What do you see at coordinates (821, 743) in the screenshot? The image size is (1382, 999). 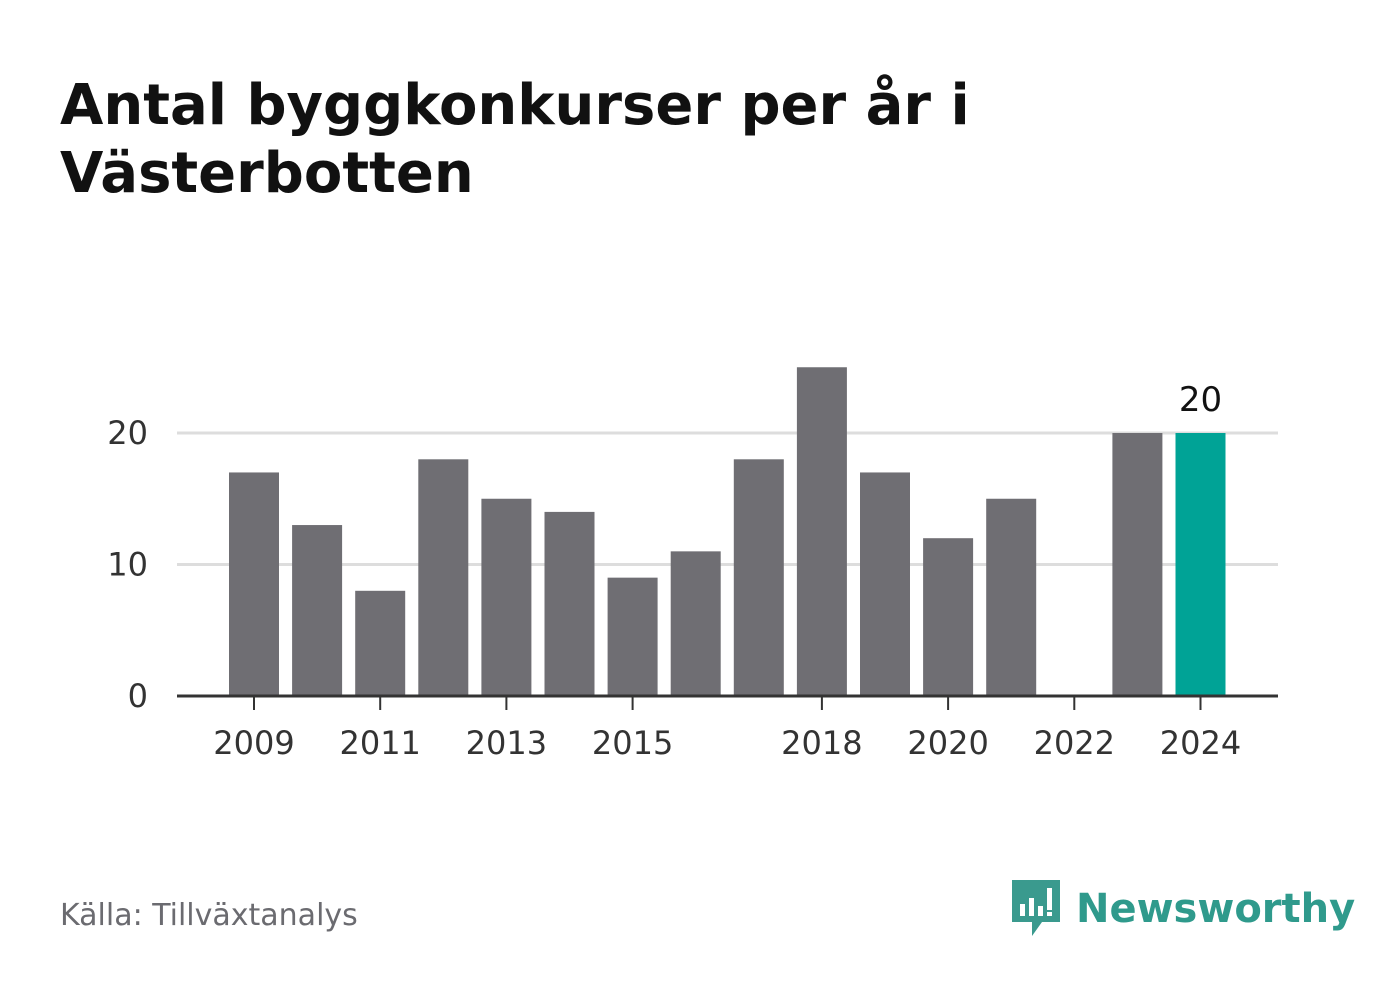 I see `x-tick-label: 2018` at bounding box center [821, 743].